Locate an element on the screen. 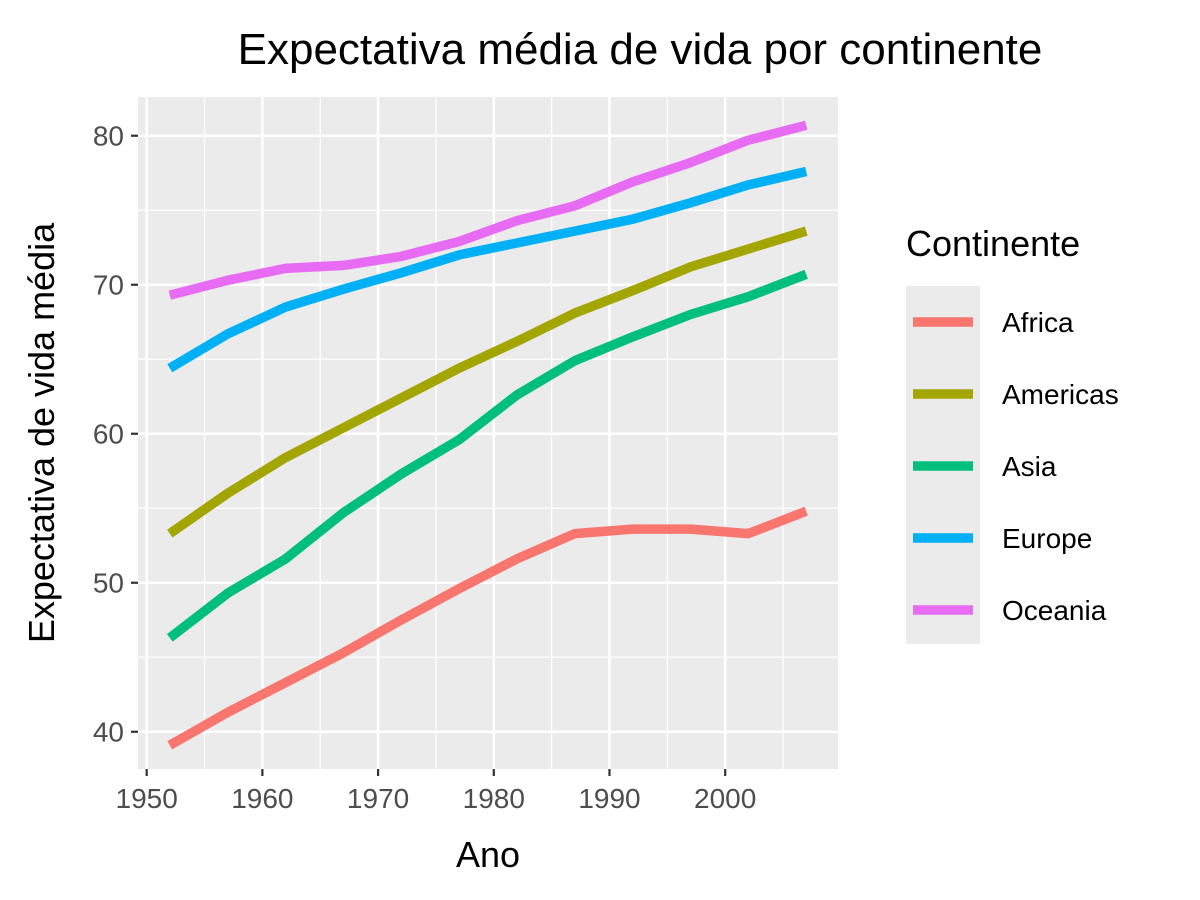 Image resolution: width=1200 pixels, height=900 pixels. x-axis: 1950 1960 1970 1980 1990 2000 is located at coordinates (436, 791).